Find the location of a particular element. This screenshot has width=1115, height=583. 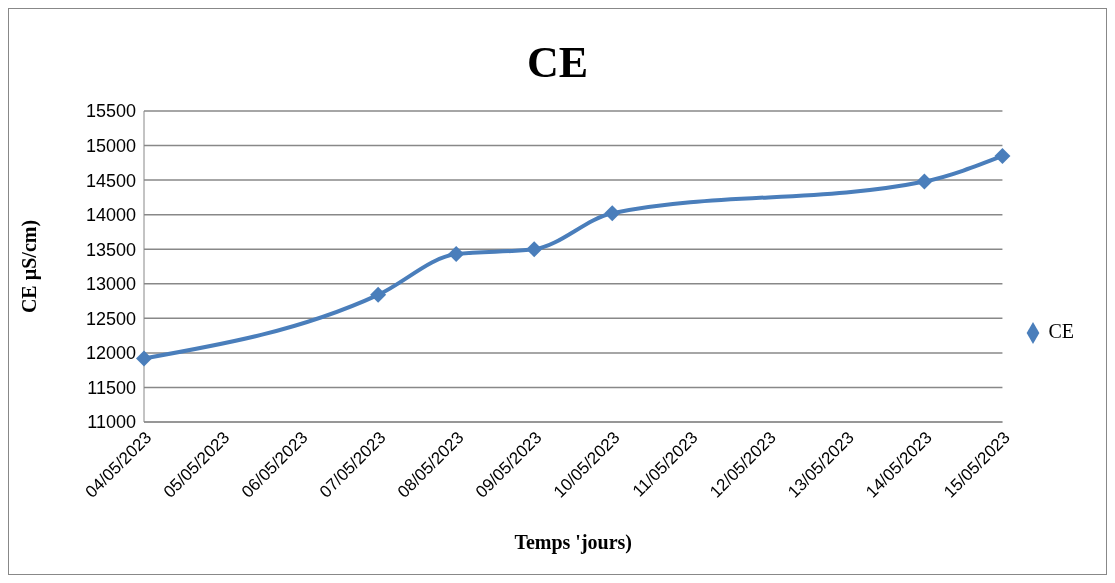

y-tick-label: 11500 is located at coordinates (111, 387).